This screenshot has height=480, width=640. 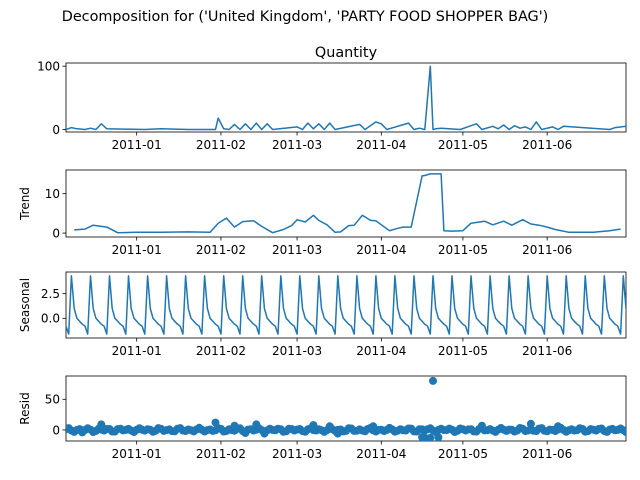 I want to click on y-tick-label: 100, so click(x=48, y=66).